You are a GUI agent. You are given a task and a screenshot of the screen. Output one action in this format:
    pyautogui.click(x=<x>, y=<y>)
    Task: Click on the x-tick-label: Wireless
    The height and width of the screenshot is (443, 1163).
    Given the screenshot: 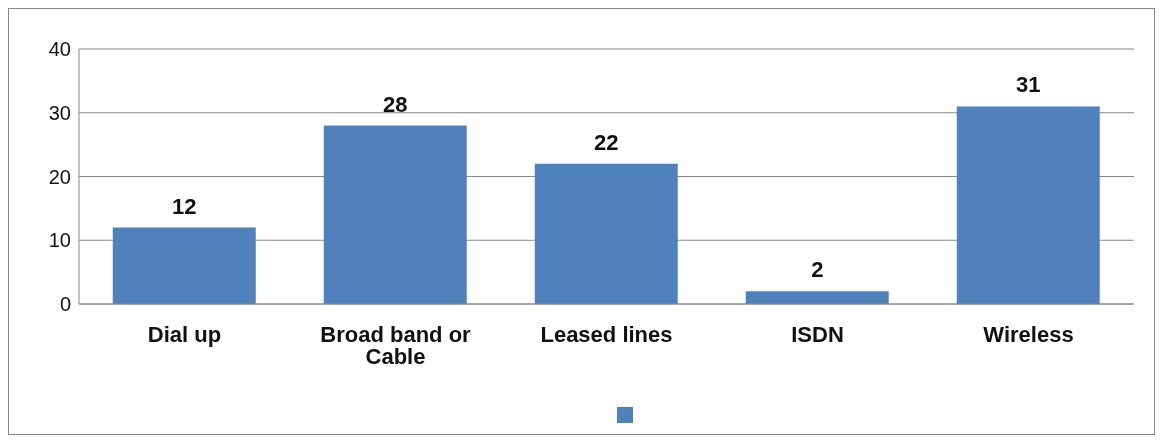 What is the action you would take?
    pyautogui.click(x=1028, y=334)
    